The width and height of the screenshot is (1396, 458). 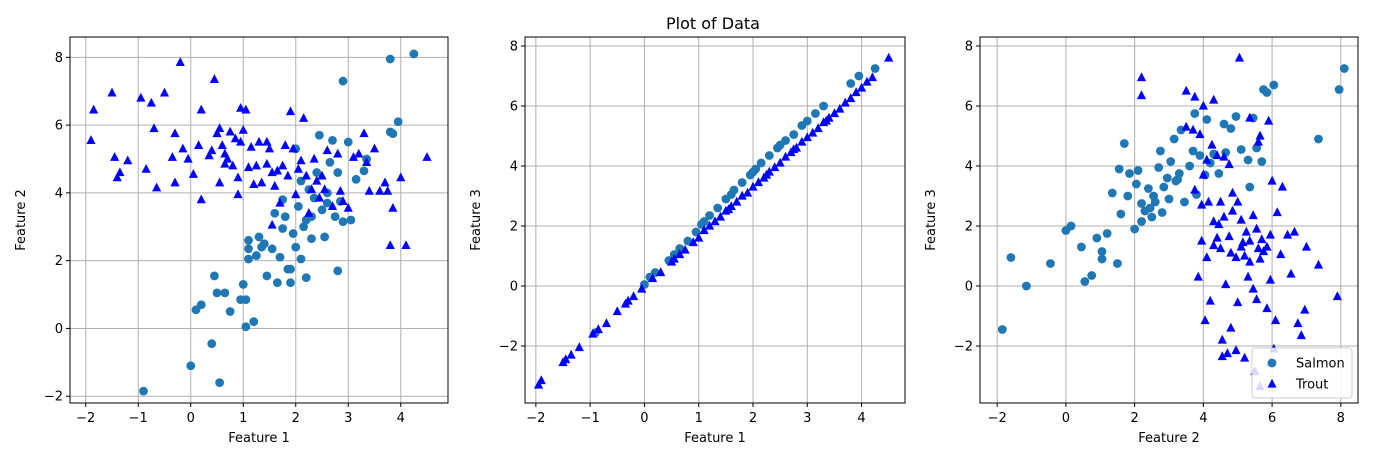 What do you see at coordinates (59, 193) in the screenshot?
I see `y-tick-label: 4` at bounding box center [59, 193].